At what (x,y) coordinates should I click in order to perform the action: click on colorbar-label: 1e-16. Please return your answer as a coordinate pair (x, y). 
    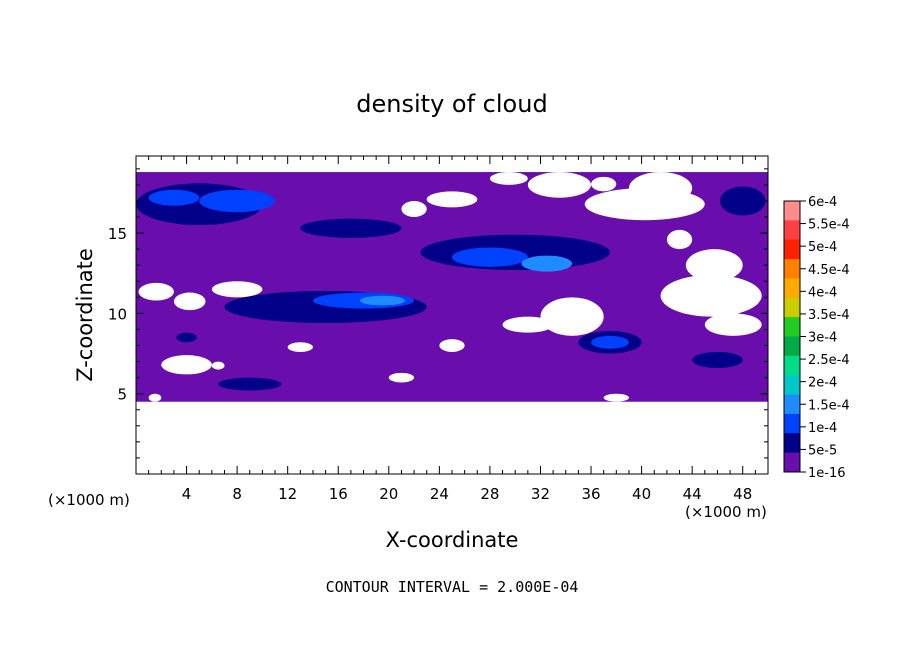
    Looking at the image, I should click on (827, 473).